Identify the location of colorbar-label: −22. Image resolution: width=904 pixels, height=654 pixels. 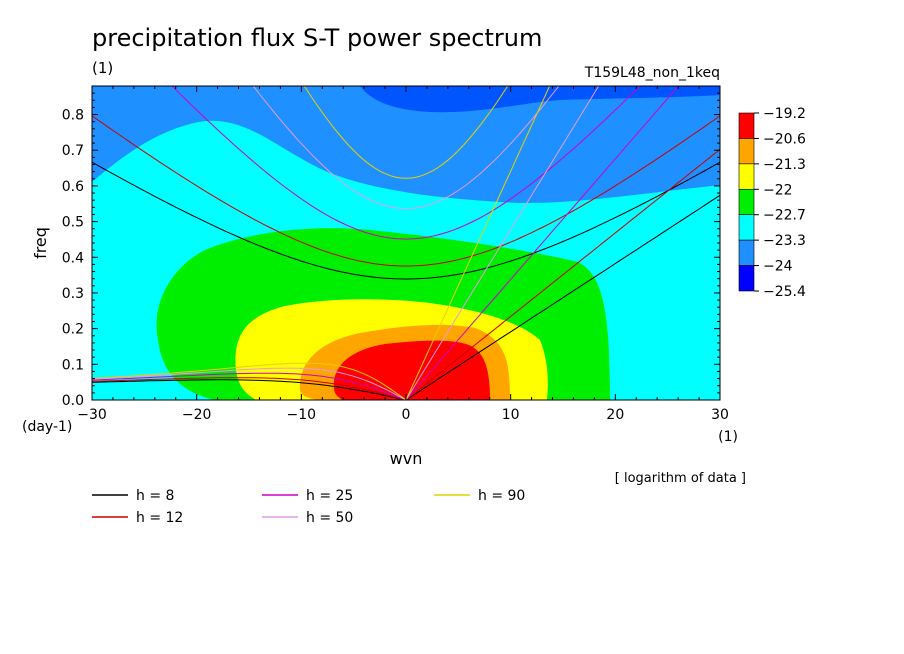
(778, 190).